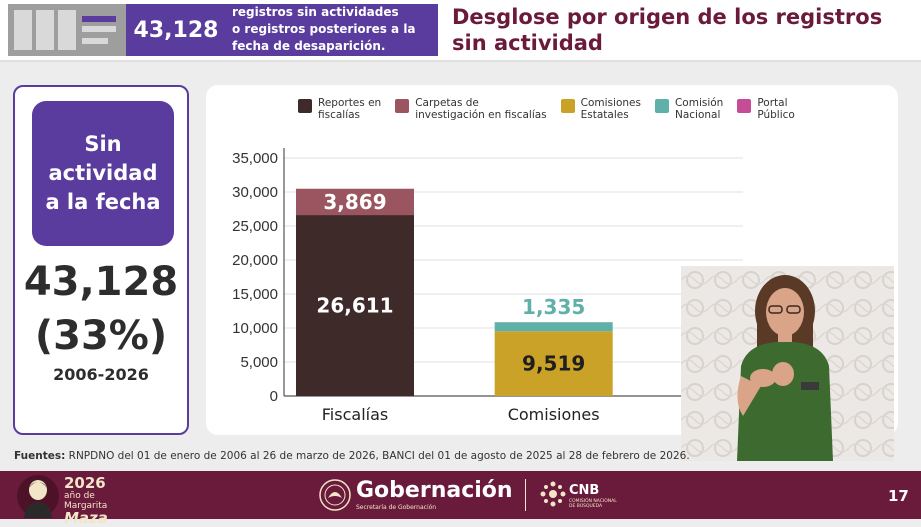  I want to click on legend-item-comisiones-estatales: Comisiones Estatales, so click(600, 109).